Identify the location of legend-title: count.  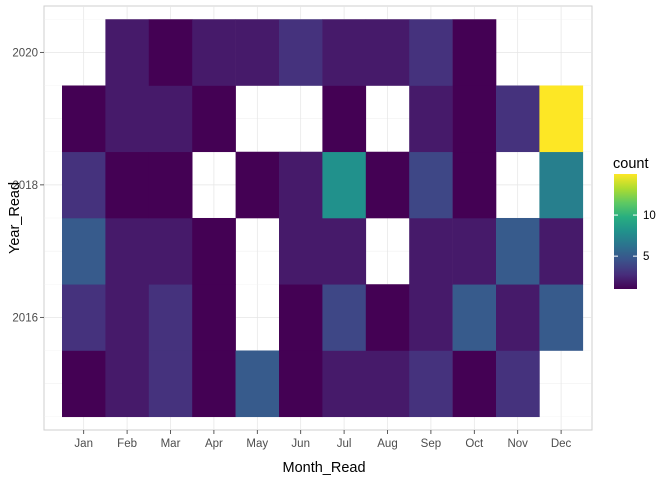
(630, 164).